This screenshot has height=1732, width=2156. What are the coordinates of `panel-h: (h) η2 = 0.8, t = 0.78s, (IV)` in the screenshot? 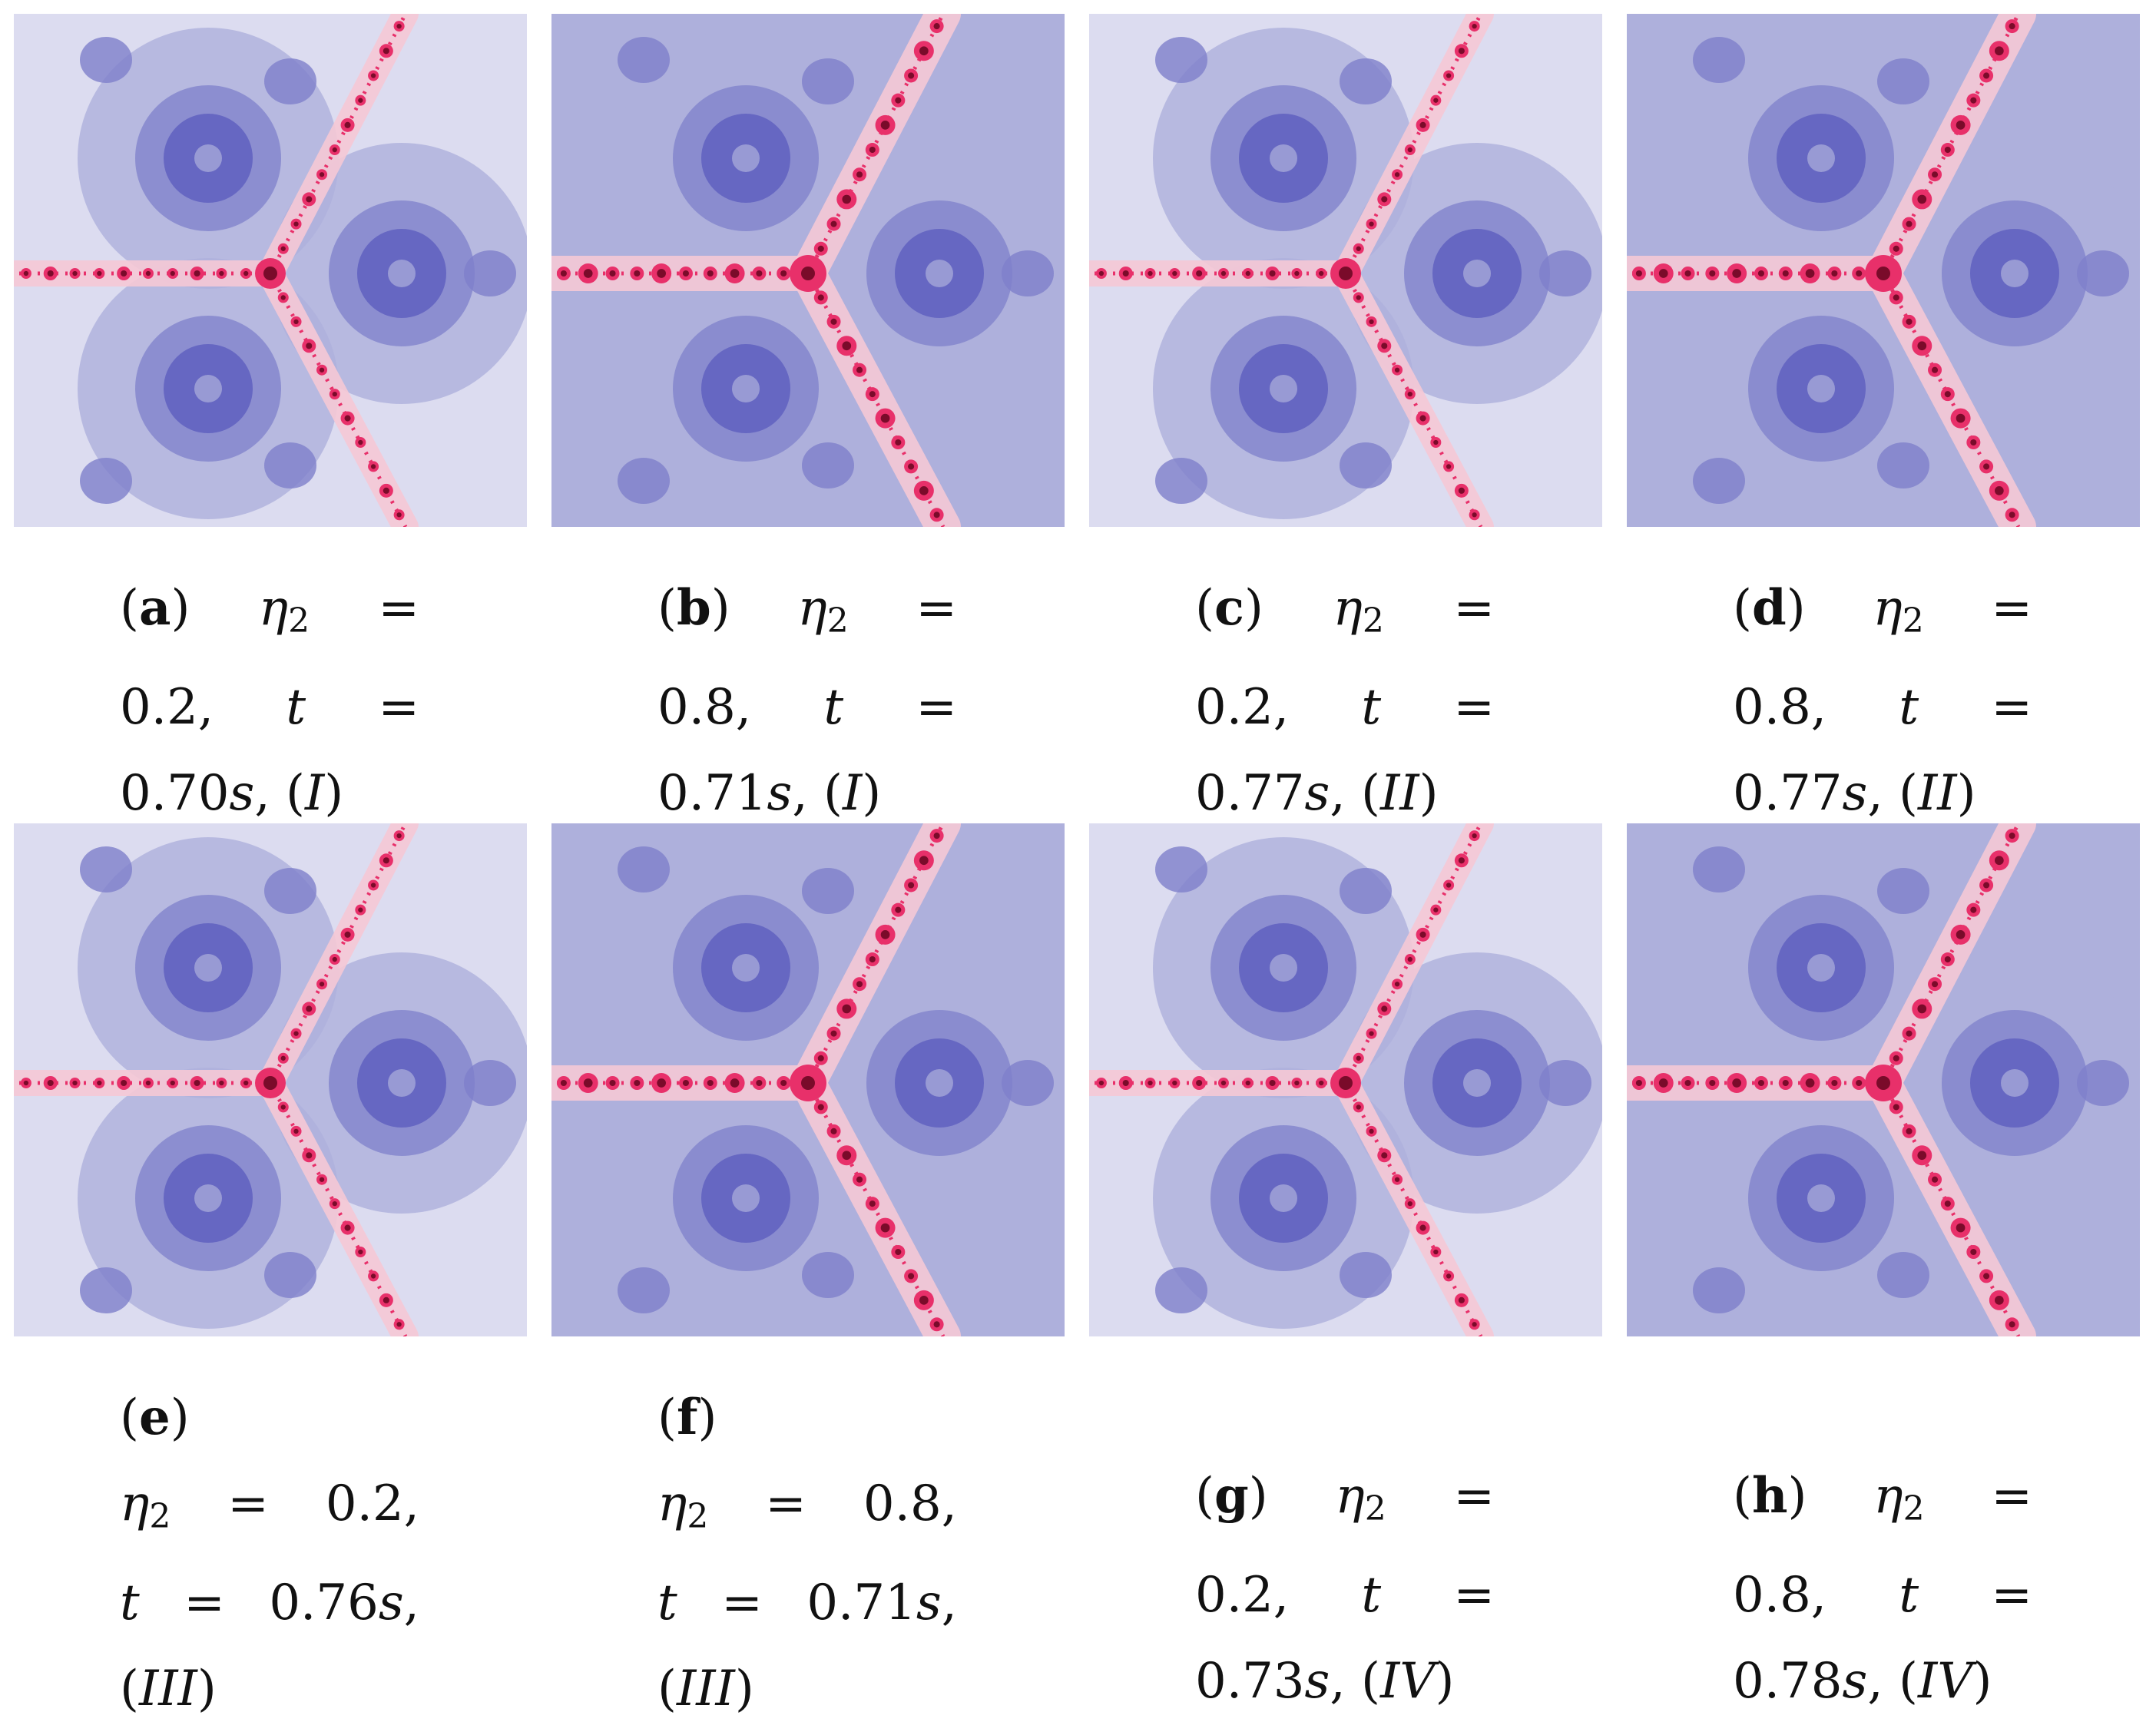 It's located at (1891, 1267).